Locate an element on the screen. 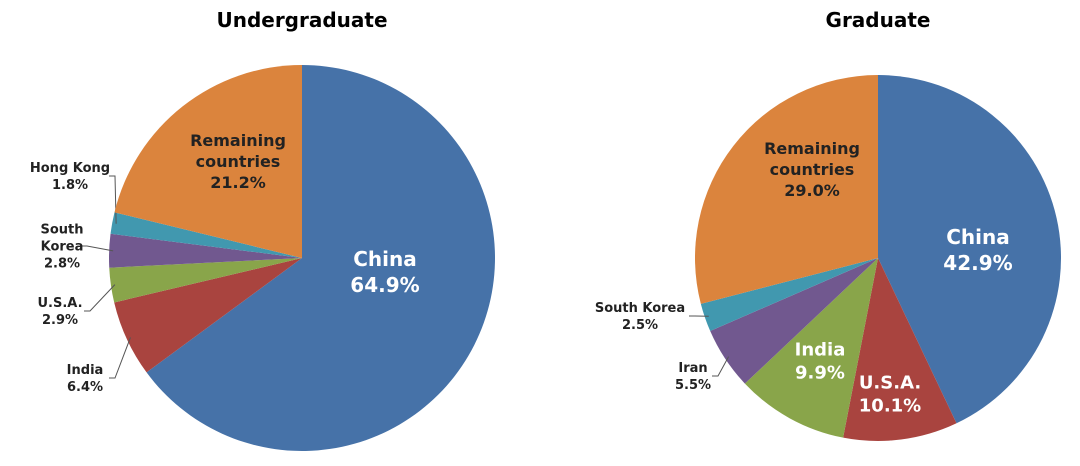 This screenshot has height=466, width=1080. slice-value: 2.8% is located at coordinates (62, 264).